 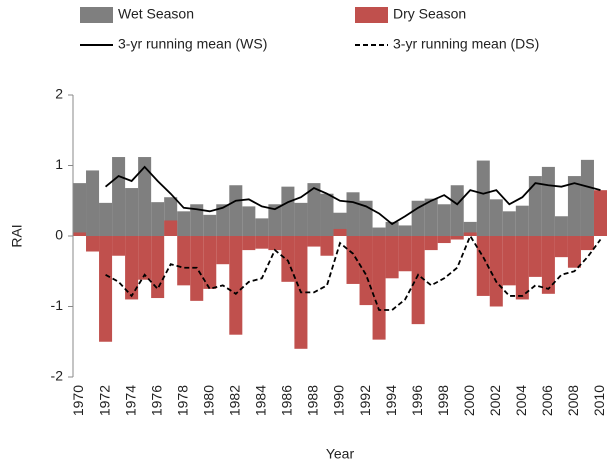 What do you see at coordinates (59, 235) in the screenshot?
I see `y-tick-label: 0` at bounding box center [59, 235].